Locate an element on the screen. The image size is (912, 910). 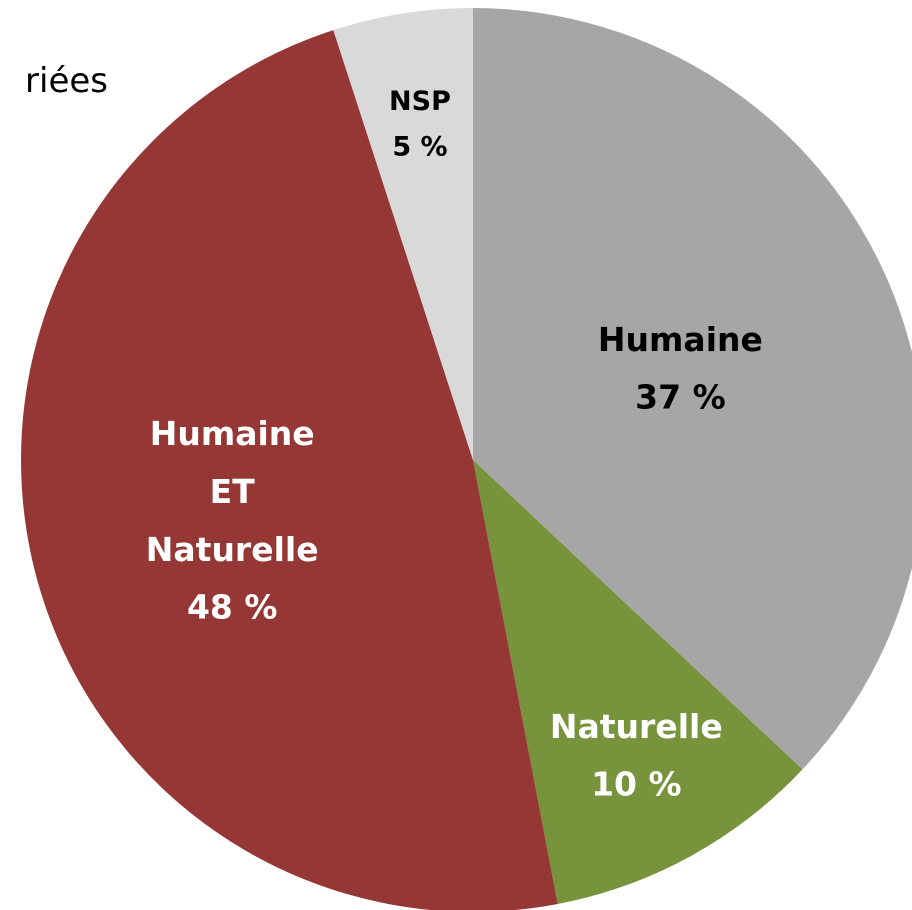
pie-slice is located at coordinates (403, 234).